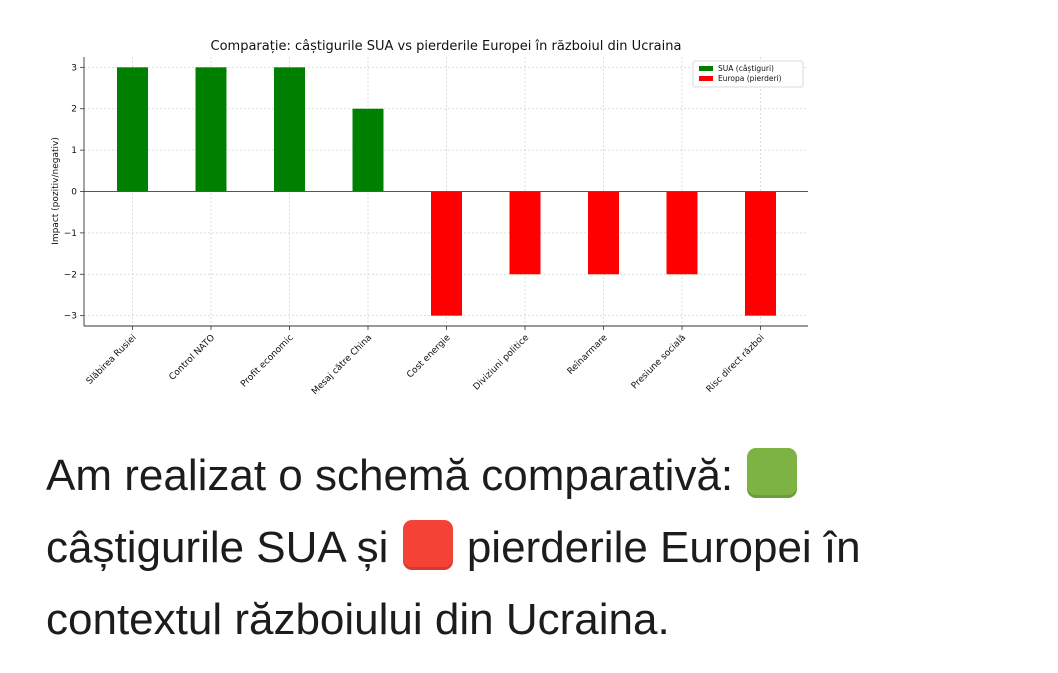 Image resolution: width=1058 pixels, height=673 pixels. What do you see at coordinates (193, 358) in the screenshot?
I see `x-tick-label: Control NATO` at bounding box center [193, 358].